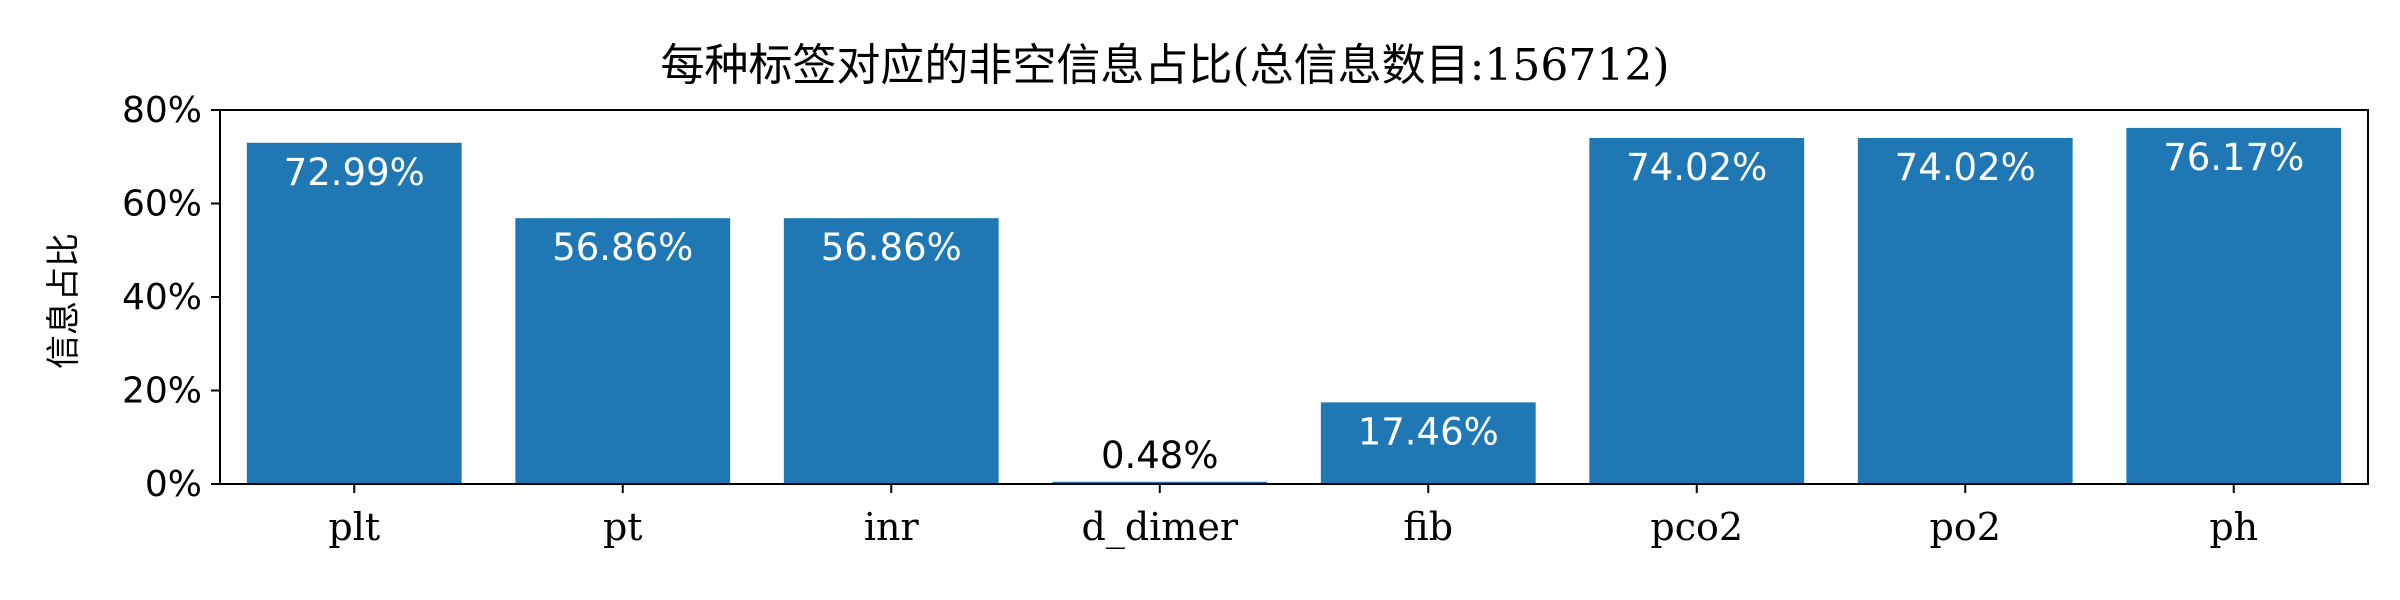  What do you see at coordinates (1160, 527) in the screenshot?
I see `x-tick-label: d_dimer` at bounding box center [1160, 527].